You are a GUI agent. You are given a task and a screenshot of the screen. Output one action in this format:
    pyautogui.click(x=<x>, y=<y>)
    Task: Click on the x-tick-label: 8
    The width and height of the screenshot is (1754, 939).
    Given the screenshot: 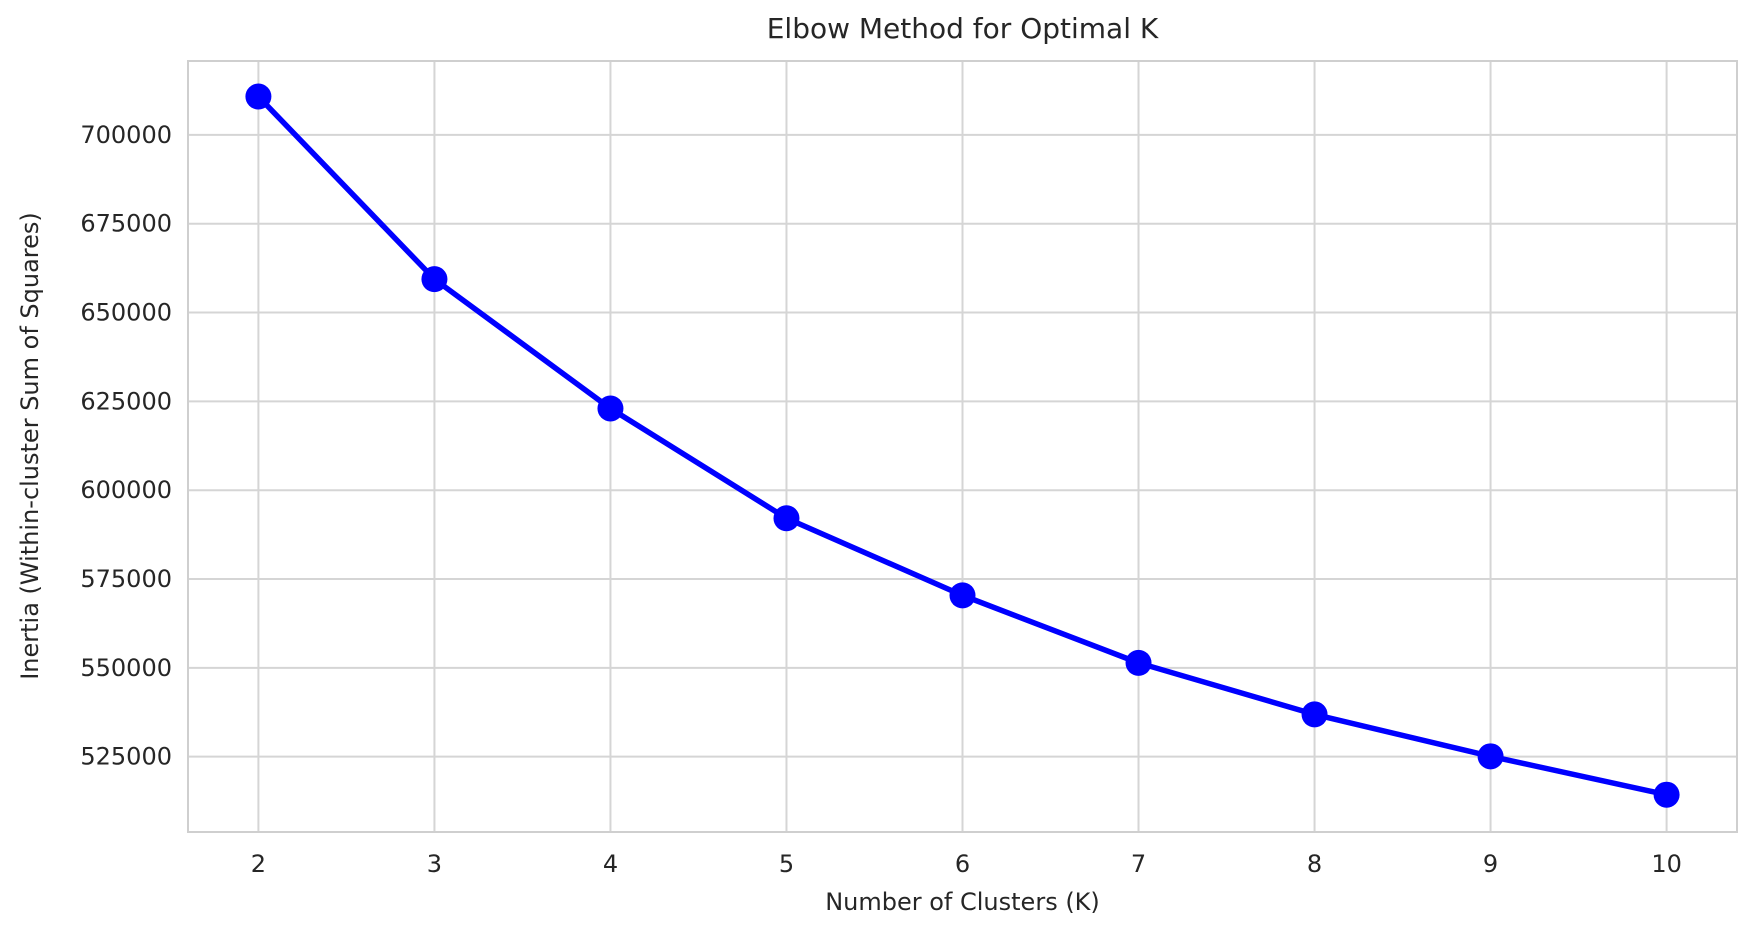 What is the action you would take?
    pyautogui.click(x=1314, y=864)
    